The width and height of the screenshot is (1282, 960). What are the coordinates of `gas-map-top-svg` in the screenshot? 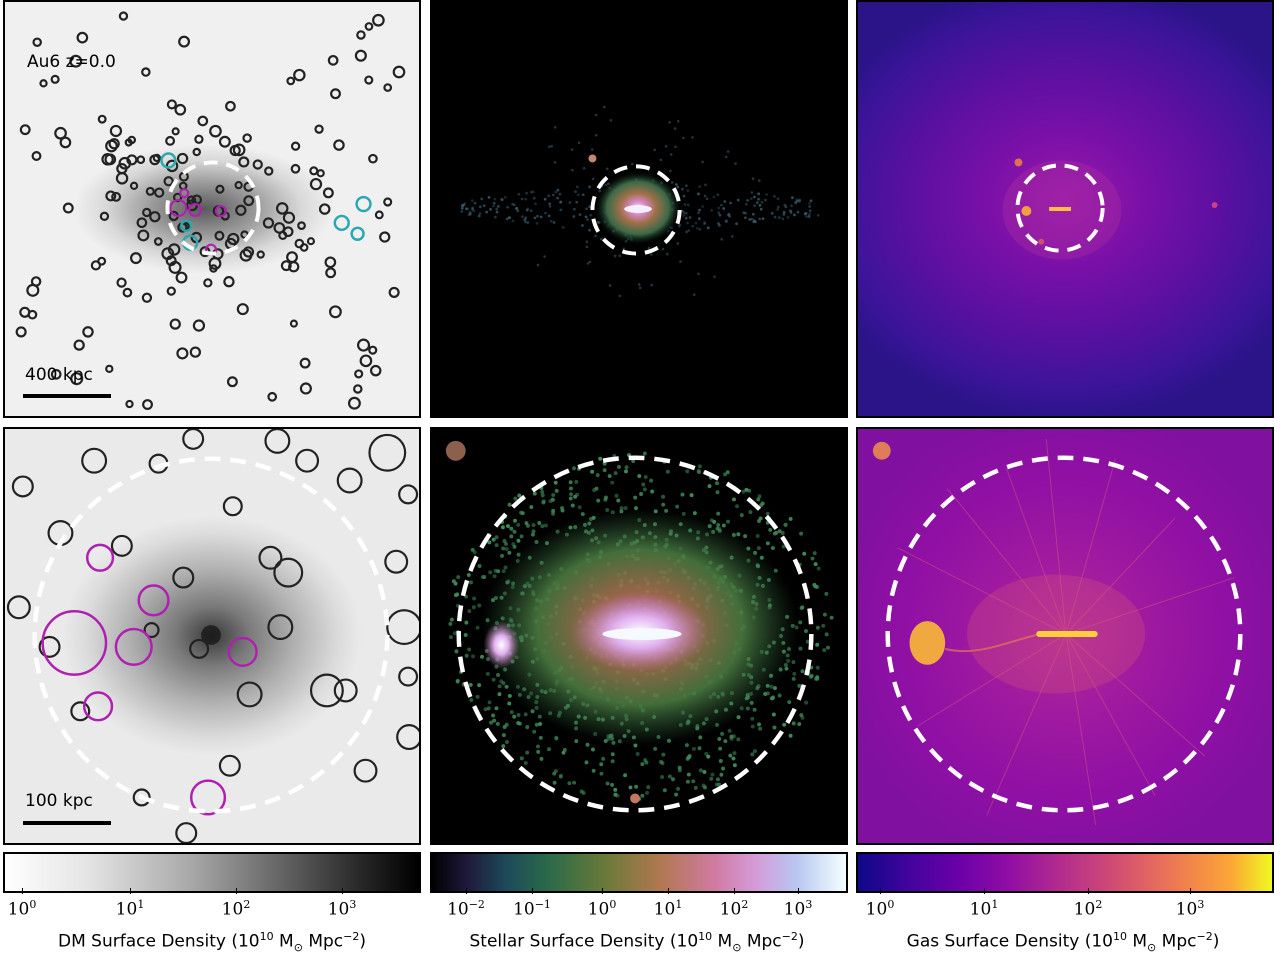 It's located at (1110, 209).